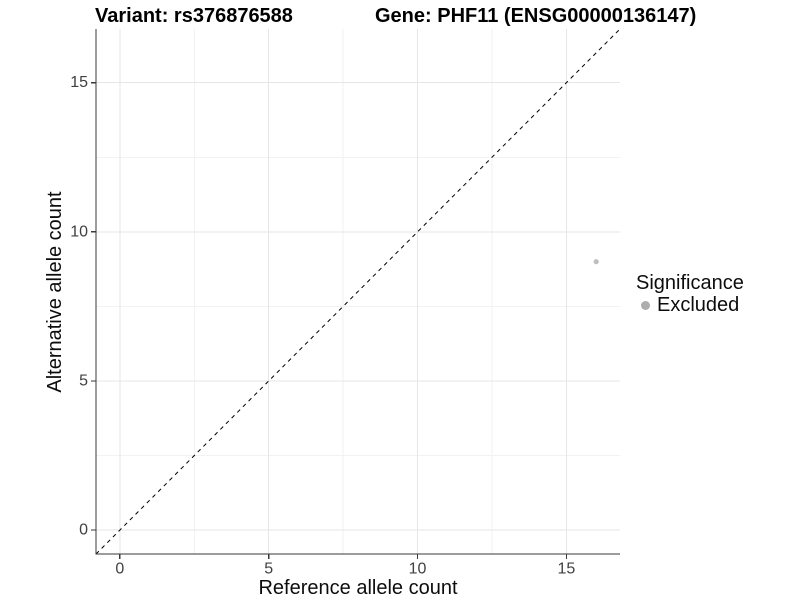 The height and width of the screenshot is (600, 800). I want to click on y-axis-tick-label: 10, so click(79, 231).